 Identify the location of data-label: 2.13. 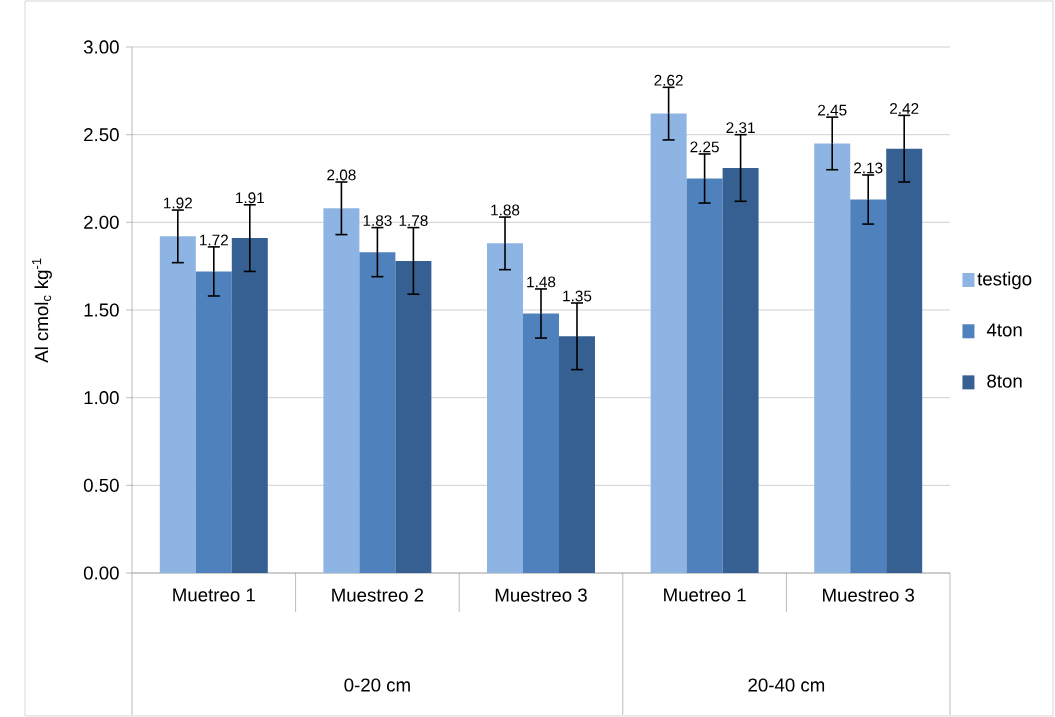
(868, 168).